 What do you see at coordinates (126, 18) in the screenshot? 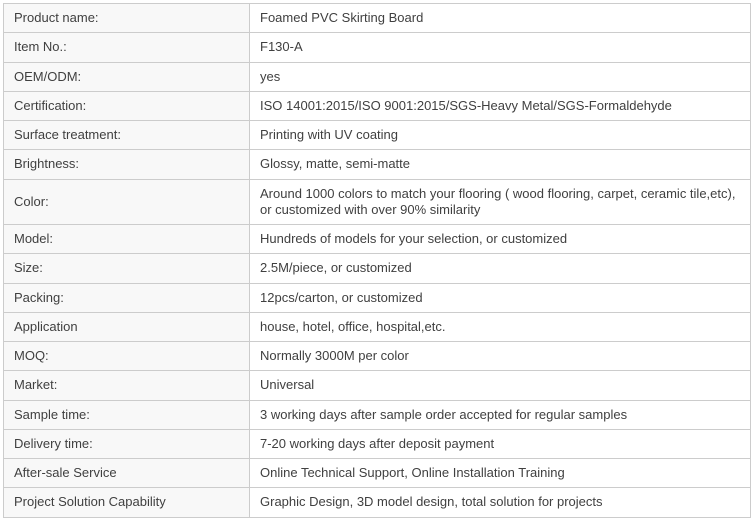
I see `attribute-label-cell: Product name:` at bounding box center [126, 18].